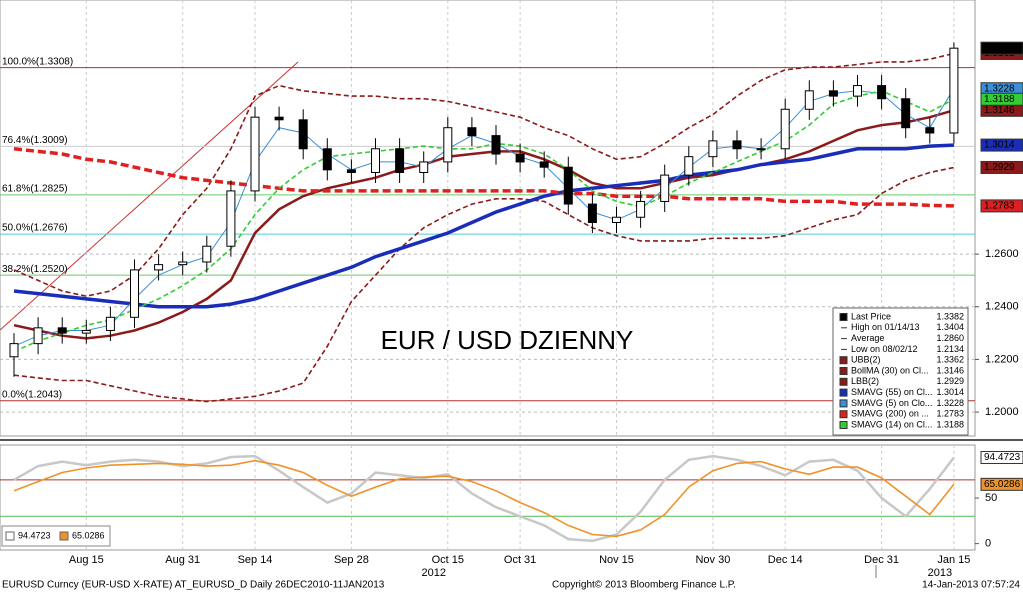 This screenshot has width=1023, height=593. What do you see at coordinates (182, 560) in the screenshot?
I see `x-tick-label: Aug 31` at bounding box center [182, 560].